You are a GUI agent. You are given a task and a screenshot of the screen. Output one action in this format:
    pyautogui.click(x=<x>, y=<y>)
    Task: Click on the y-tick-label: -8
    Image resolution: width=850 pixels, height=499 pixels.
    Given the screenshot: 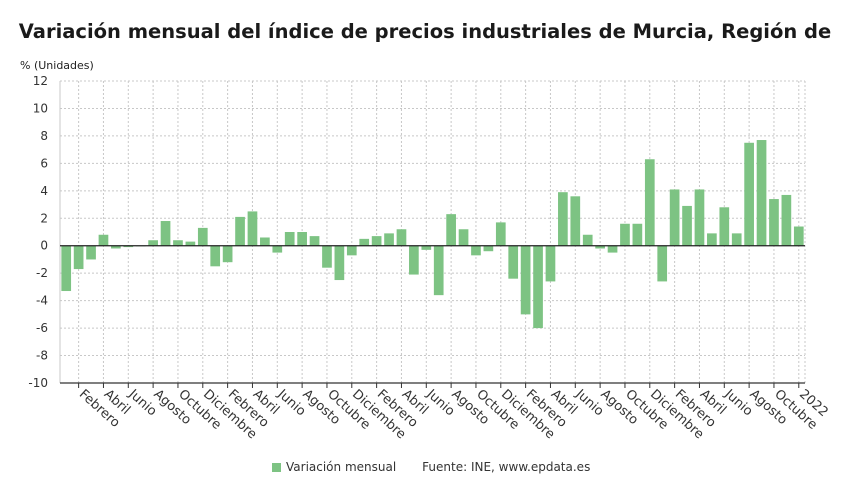 What is the action you would take?
    pyautogui.click(x=42, y=356)
    